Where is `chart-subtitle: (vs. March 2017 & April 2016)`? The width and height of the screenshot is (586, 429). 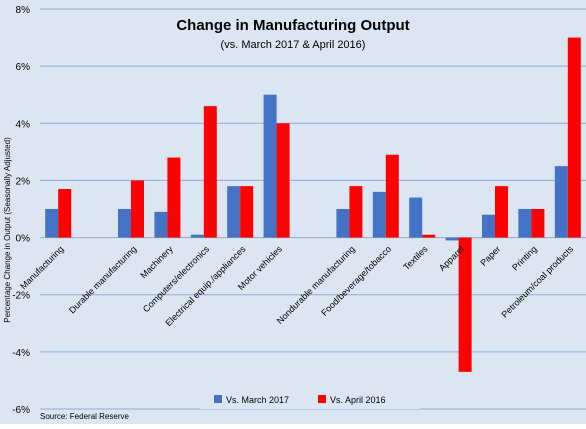
chart-subtitle: (vs. March 2017 & April 2016) is located at coordinates (293, 45).